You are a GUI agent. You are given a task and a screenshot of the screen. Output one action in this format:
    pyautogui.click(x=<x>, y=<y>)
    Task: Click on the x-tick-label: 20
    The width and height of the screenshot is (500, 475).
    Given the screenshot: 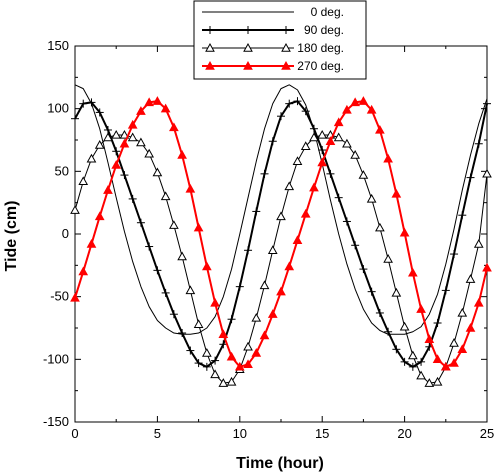 What is the action you would take?
    pyautogui.click(x=404, y=433)
    